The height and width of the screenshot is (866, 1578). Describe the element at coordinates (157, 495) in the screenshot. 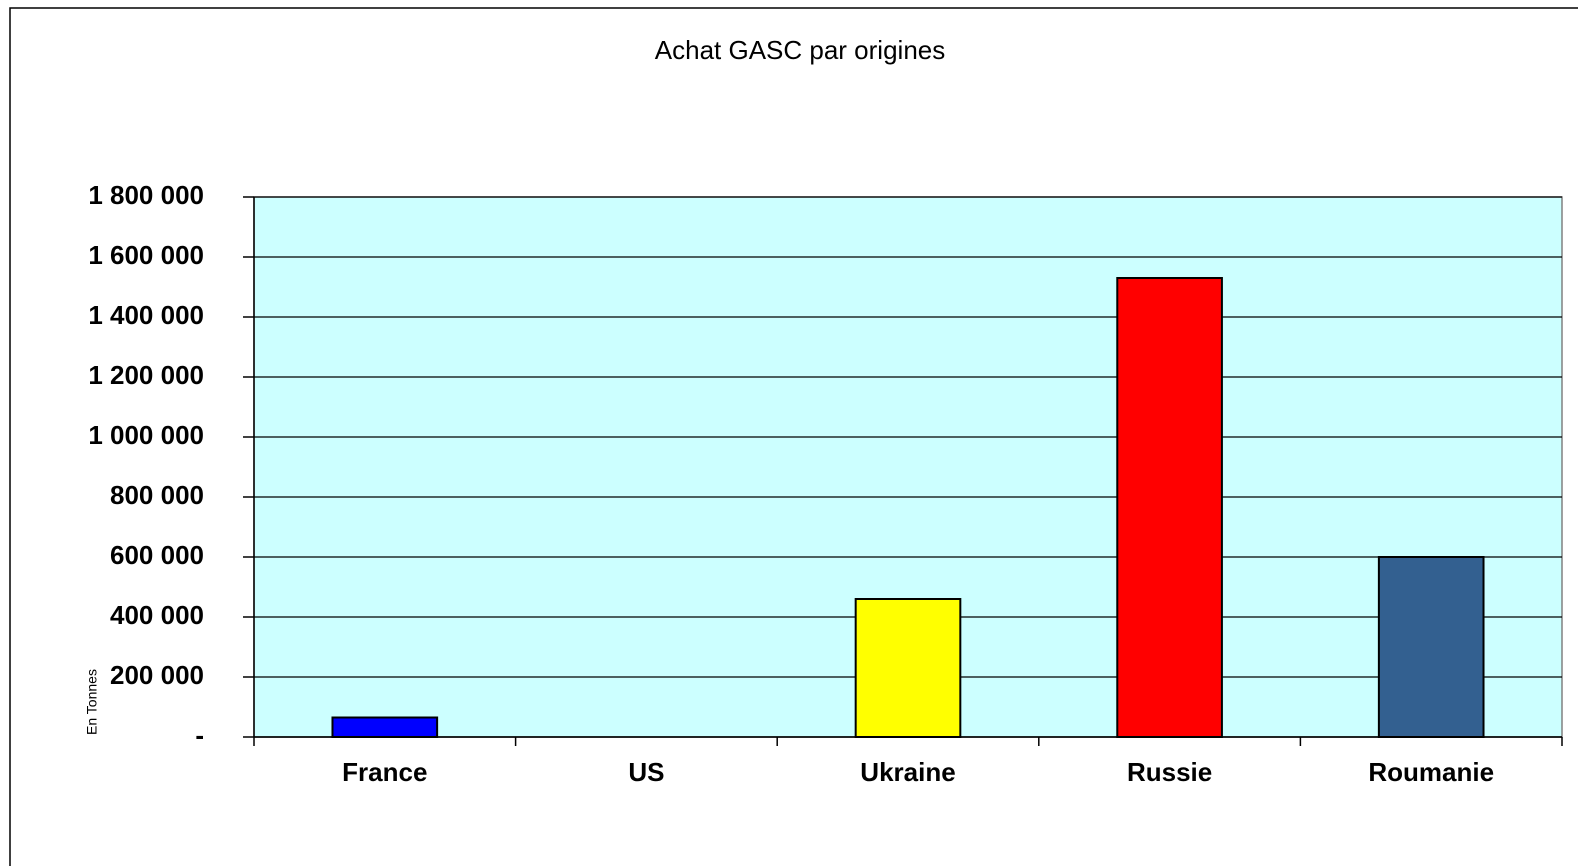

I see `y-tick-label: 800 000` at that location.